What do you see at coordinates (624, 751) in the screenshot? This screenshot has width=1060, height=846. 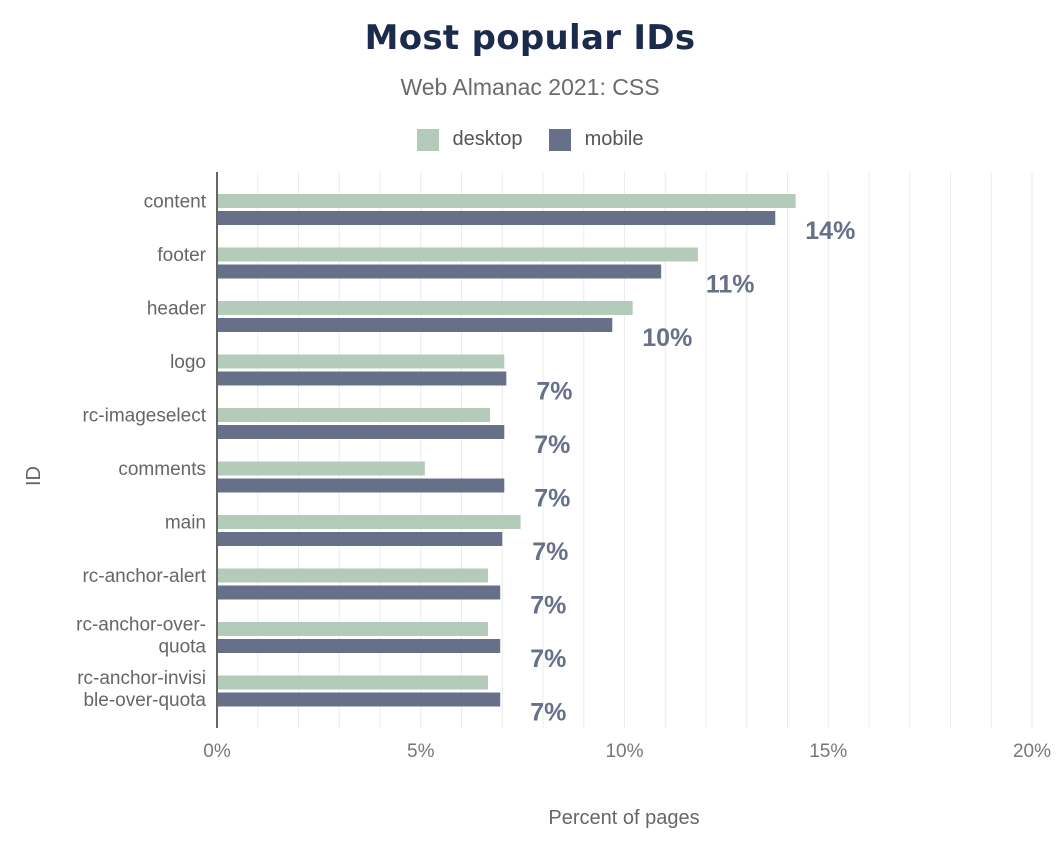 I see `x-tick-label: 10%` at bounding box center [624, 751].